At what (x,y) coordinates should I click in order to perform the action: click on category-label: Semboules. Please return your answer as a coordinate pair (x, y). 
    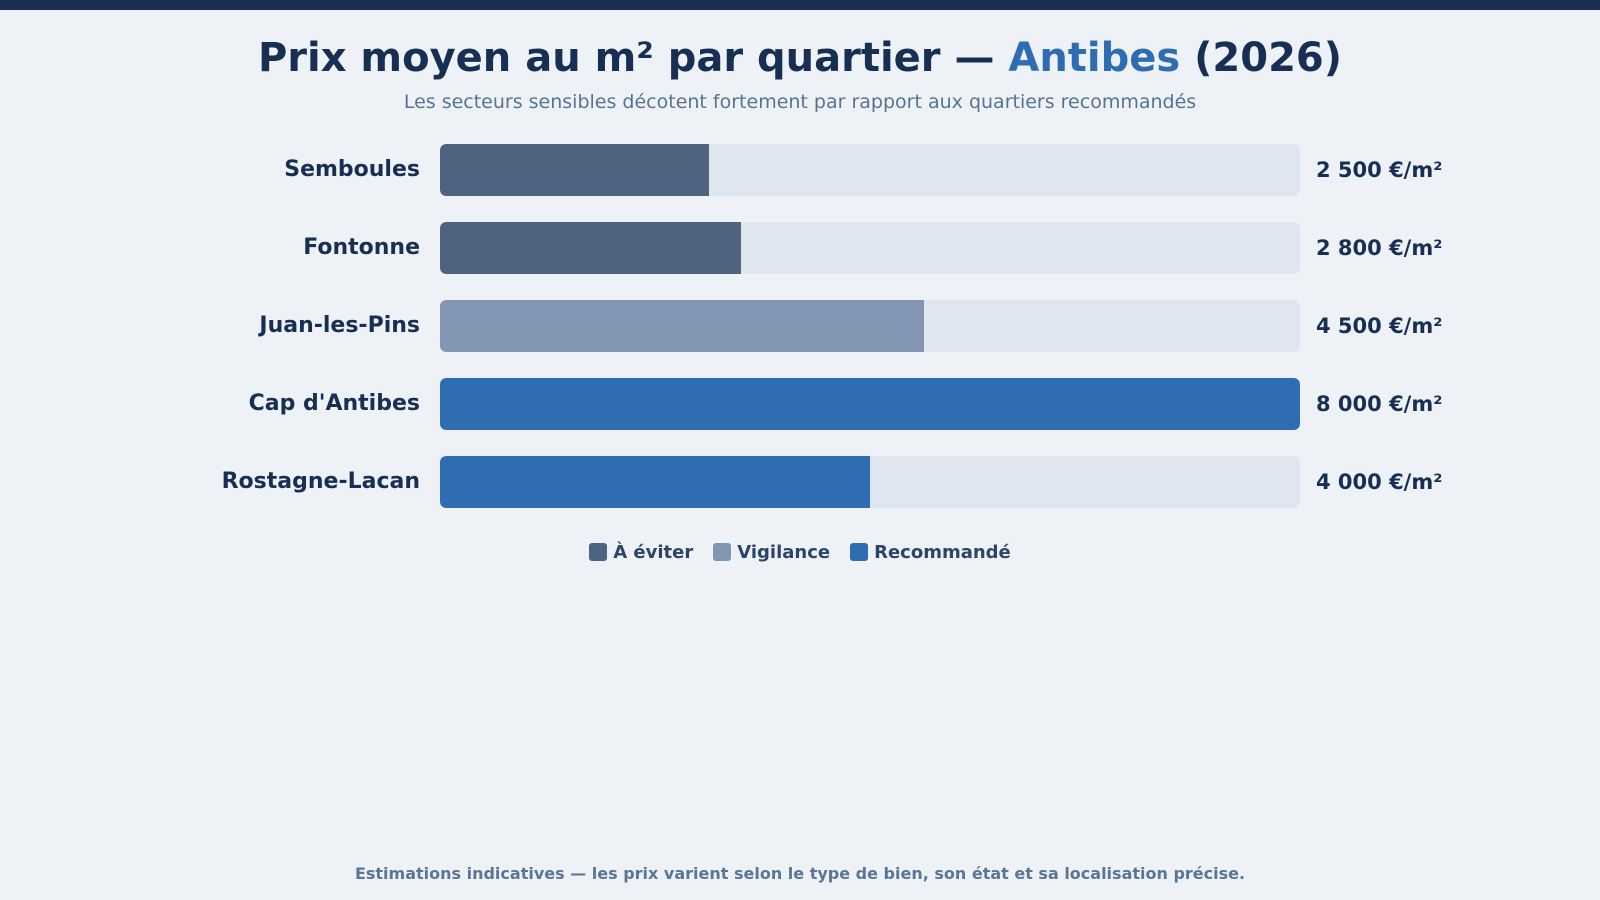
    Looking at the image, I should click on (352, 169).